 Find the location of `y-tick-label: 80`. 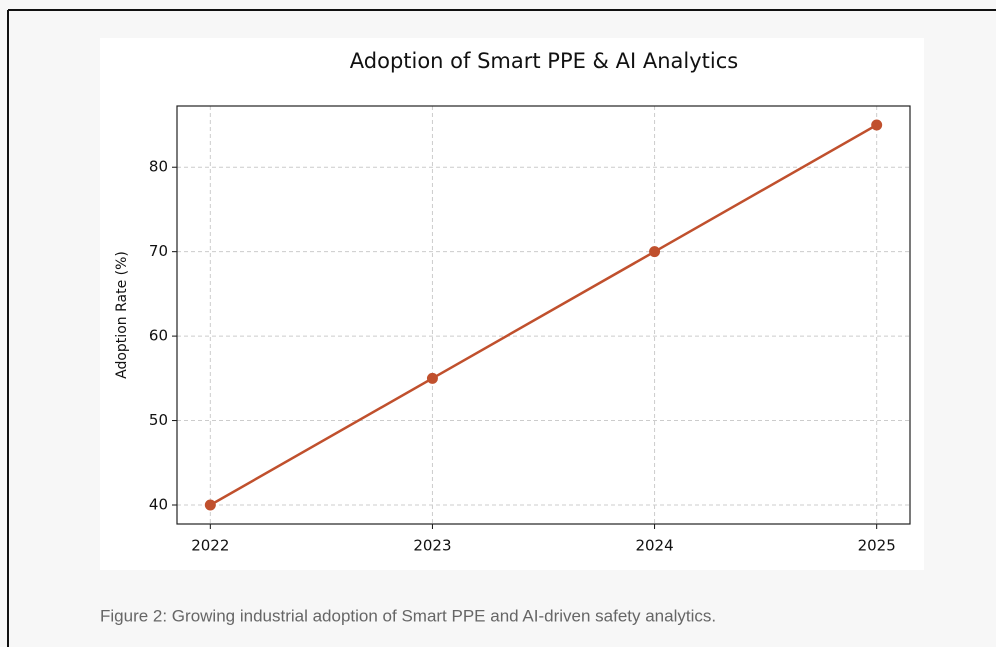

y-tick-label: 80 is located at coordinates (158, 167).